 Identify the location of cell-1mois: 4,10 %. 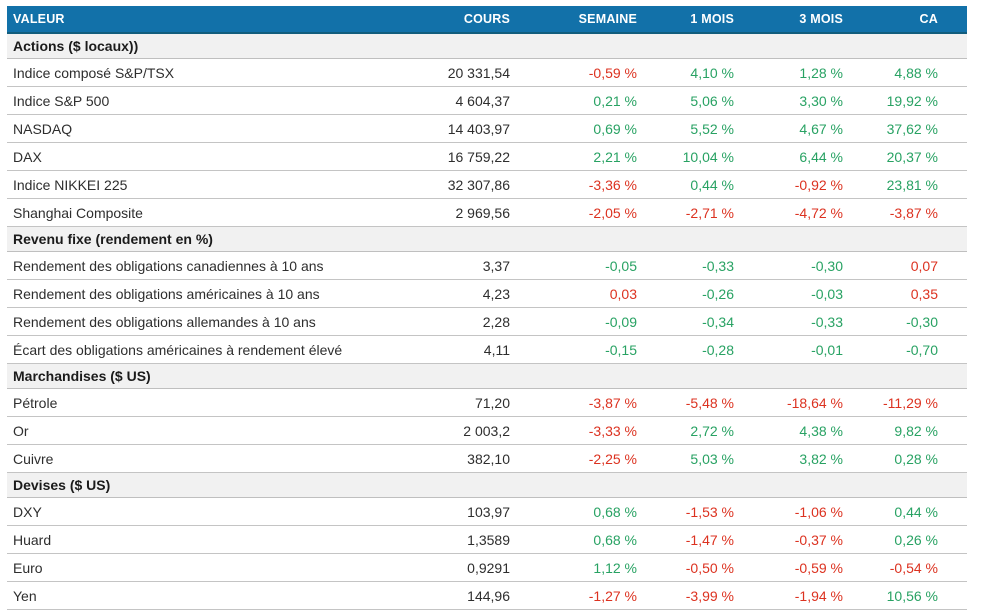
(707, 72).